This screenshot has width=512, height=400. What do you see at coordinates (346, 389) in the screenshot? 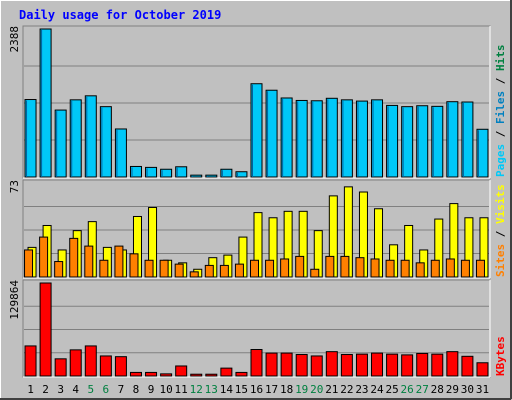
I see `x-label-day-22: 22` at bounding box center [346, 389].